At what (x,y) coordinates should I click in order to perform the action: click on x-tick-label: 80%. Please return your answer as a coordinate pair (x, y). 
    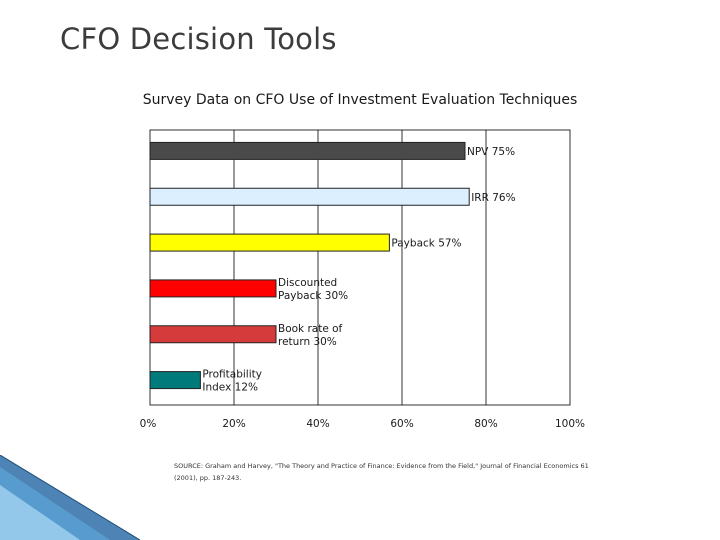
    Looking at the image, I should click on (485, 424).